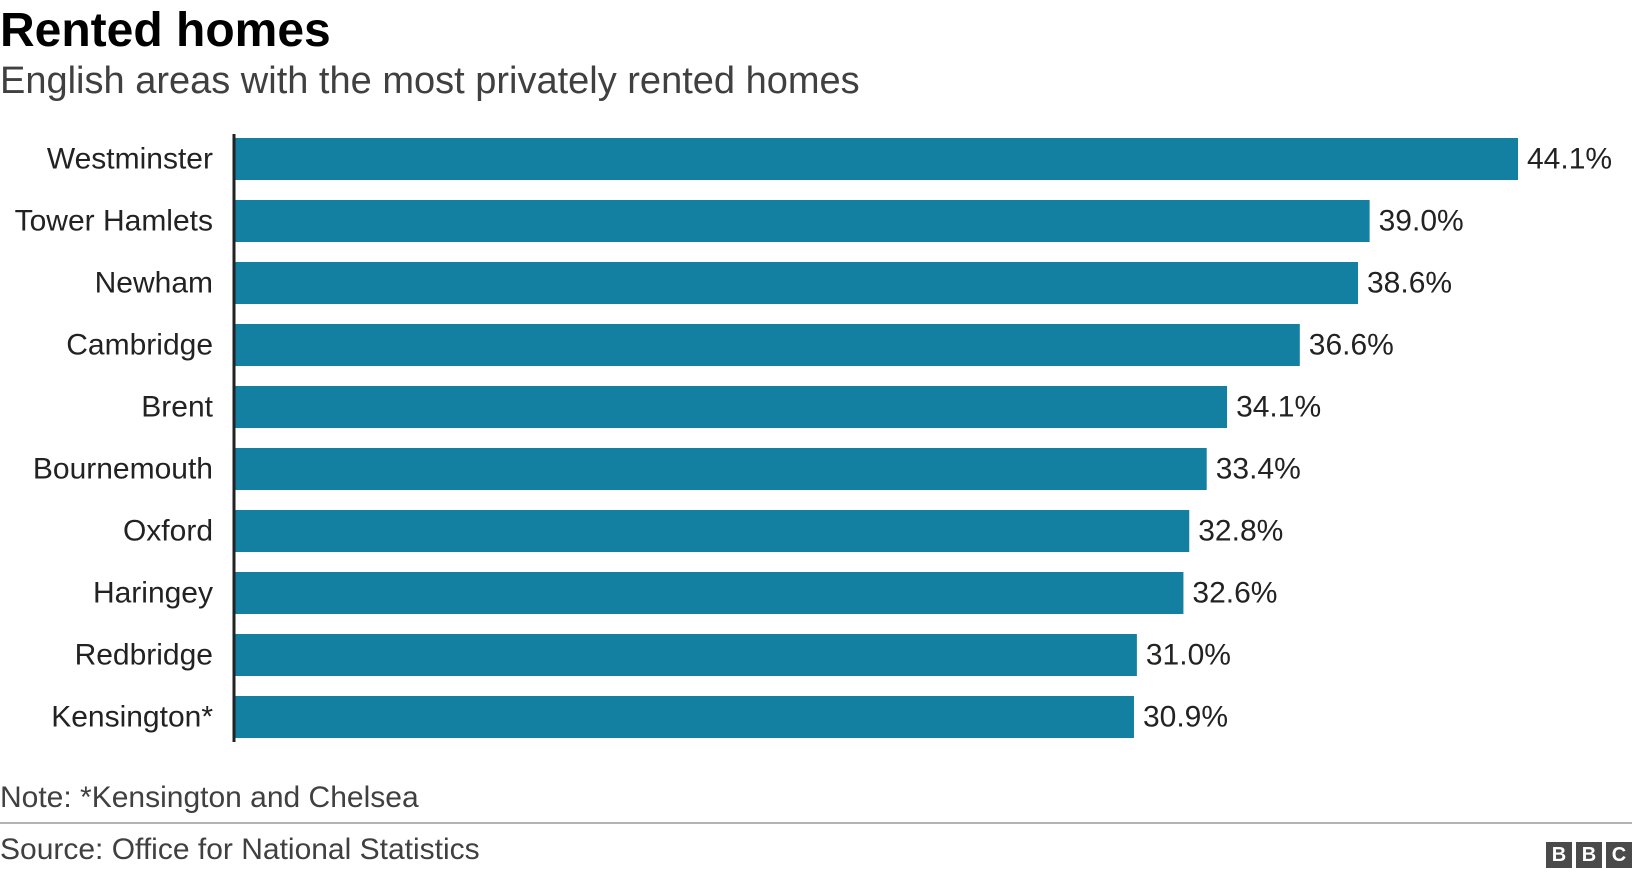  Describe the element at coordinates (240, 849) in the screenshot. I see `chart-source: Source: Office for National Statistics` at that location.